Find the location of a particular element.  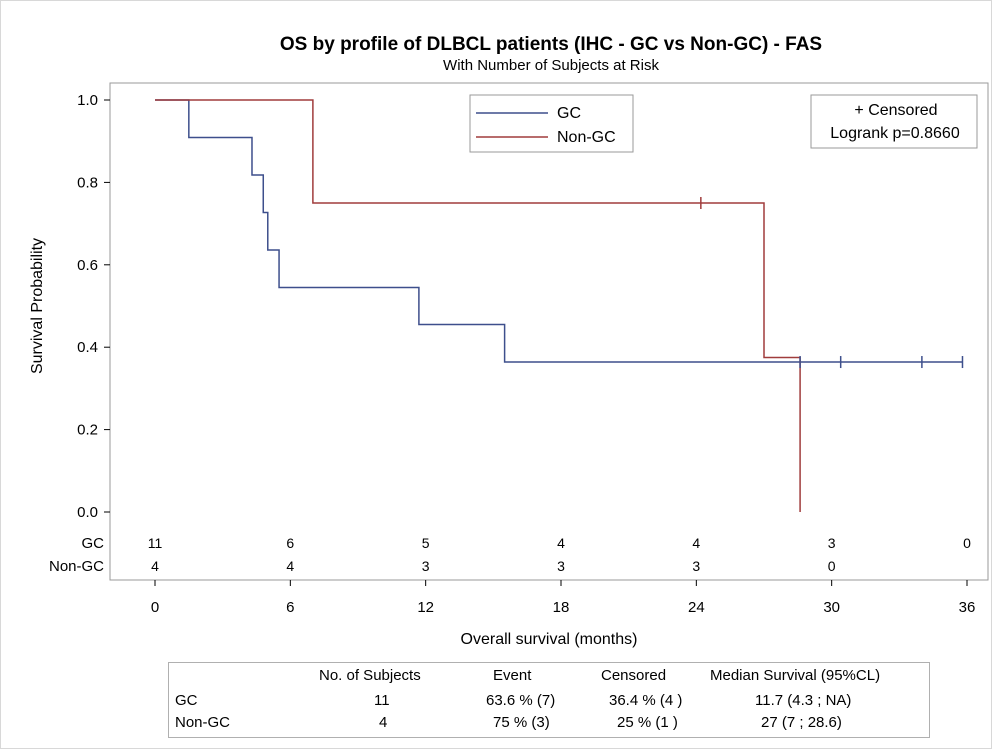

x-axis-label: Overall survival (months) is located at coordinates (549, 639).